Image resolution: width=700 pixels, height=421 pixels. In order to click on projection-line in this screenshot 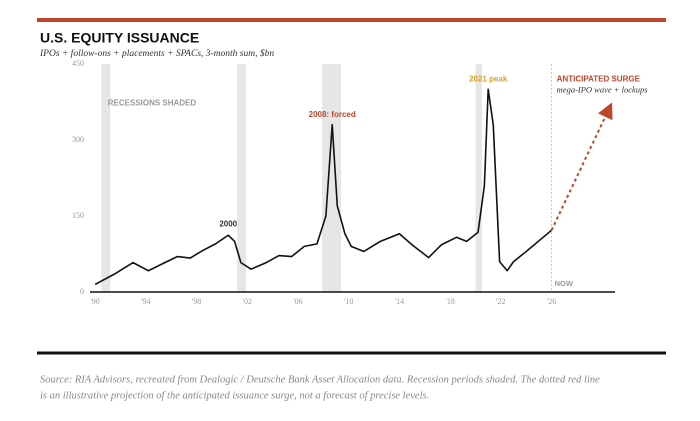, I will do `click(581, 166)`.